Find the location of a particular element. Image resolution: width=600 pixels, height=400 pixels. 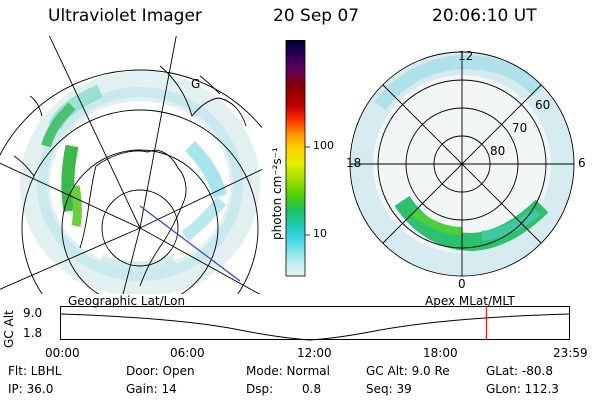

timeline-tick-0000: 00:00 is located at coordinates (62, 353).